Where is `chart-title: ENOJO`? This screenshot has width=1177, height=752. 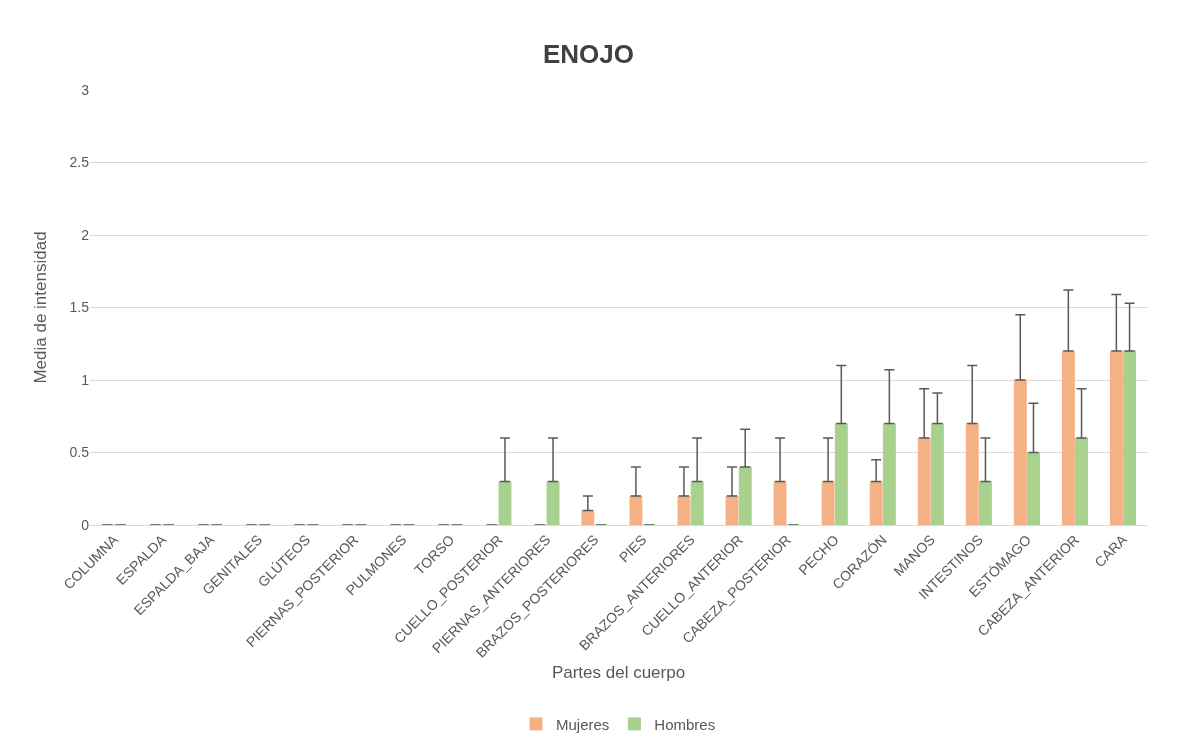
chart-title: ENOJO is located at coordinates (588, 54).